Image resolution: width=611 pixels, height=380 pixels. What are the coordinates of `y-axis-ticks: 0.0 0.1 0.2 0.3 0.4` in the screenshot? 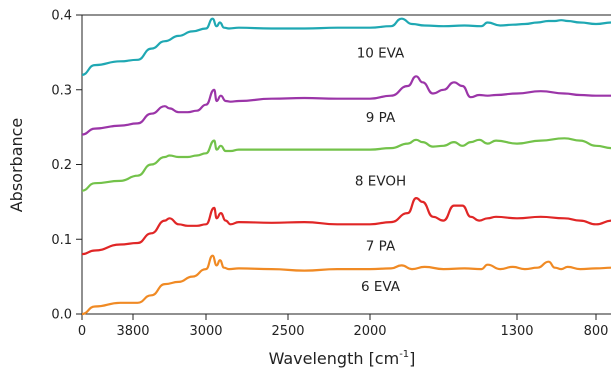 It's located at (66, 166).